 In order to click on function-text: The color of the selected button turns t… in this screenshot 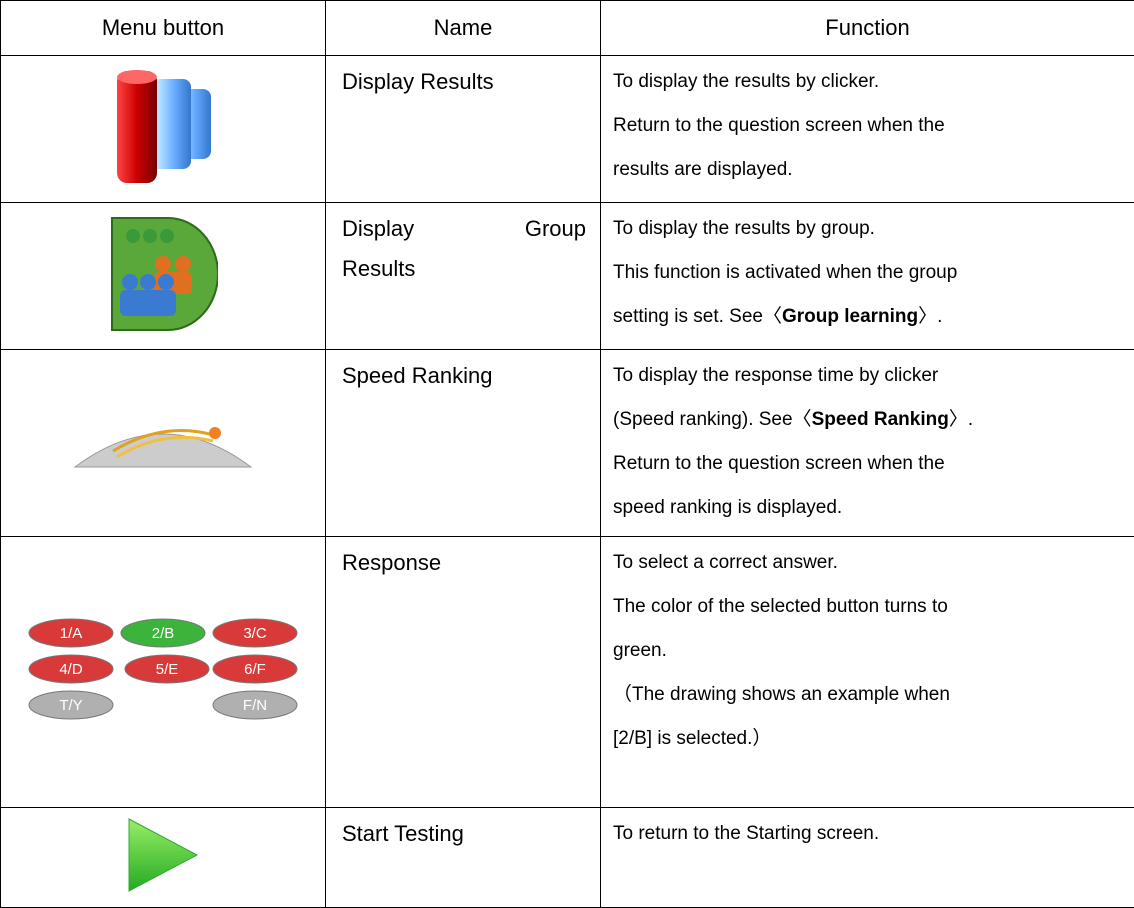, I will do `click(780, 606)`.